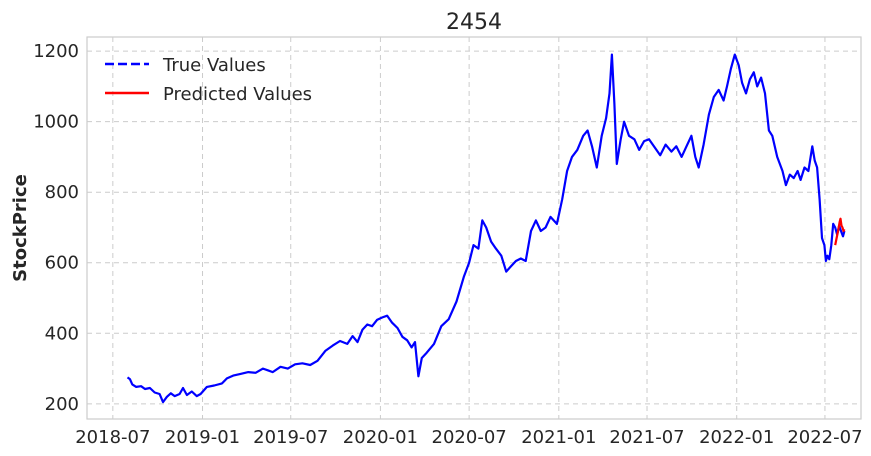 Image resolution: width=871 pixels, height=456 pixels. Describe the element at coordinates (214, 65) in the screenshot. I see `legend-true-values-label: True Values` at that location.